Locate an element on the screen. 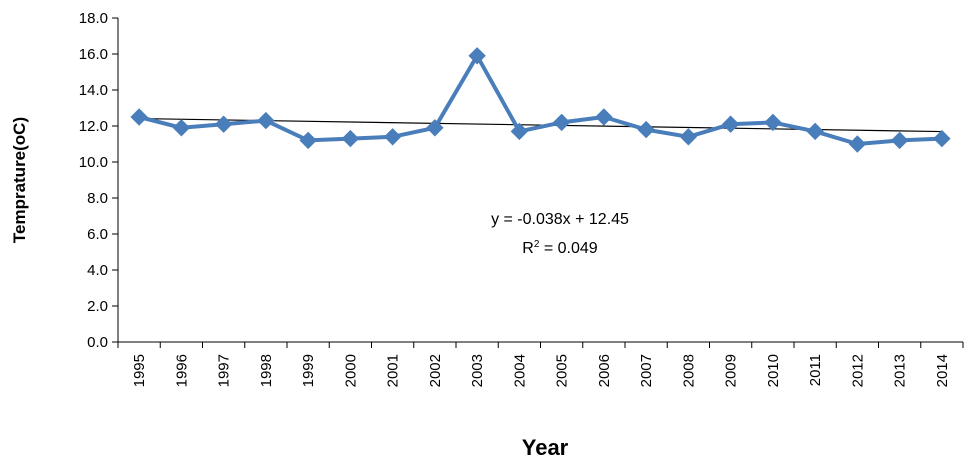 The height and width of the screenshot is (463, 969). x-axis-title: Year is located at coordinates (545, 447).